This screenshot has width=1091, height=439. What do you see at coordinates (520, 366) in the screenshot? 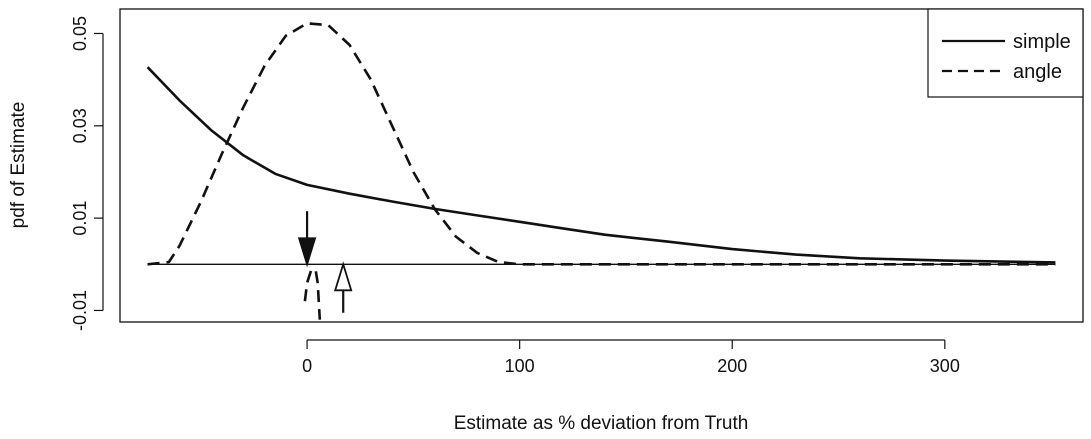
I see `x-tick-label: 100` at bounding box center [520, 366].